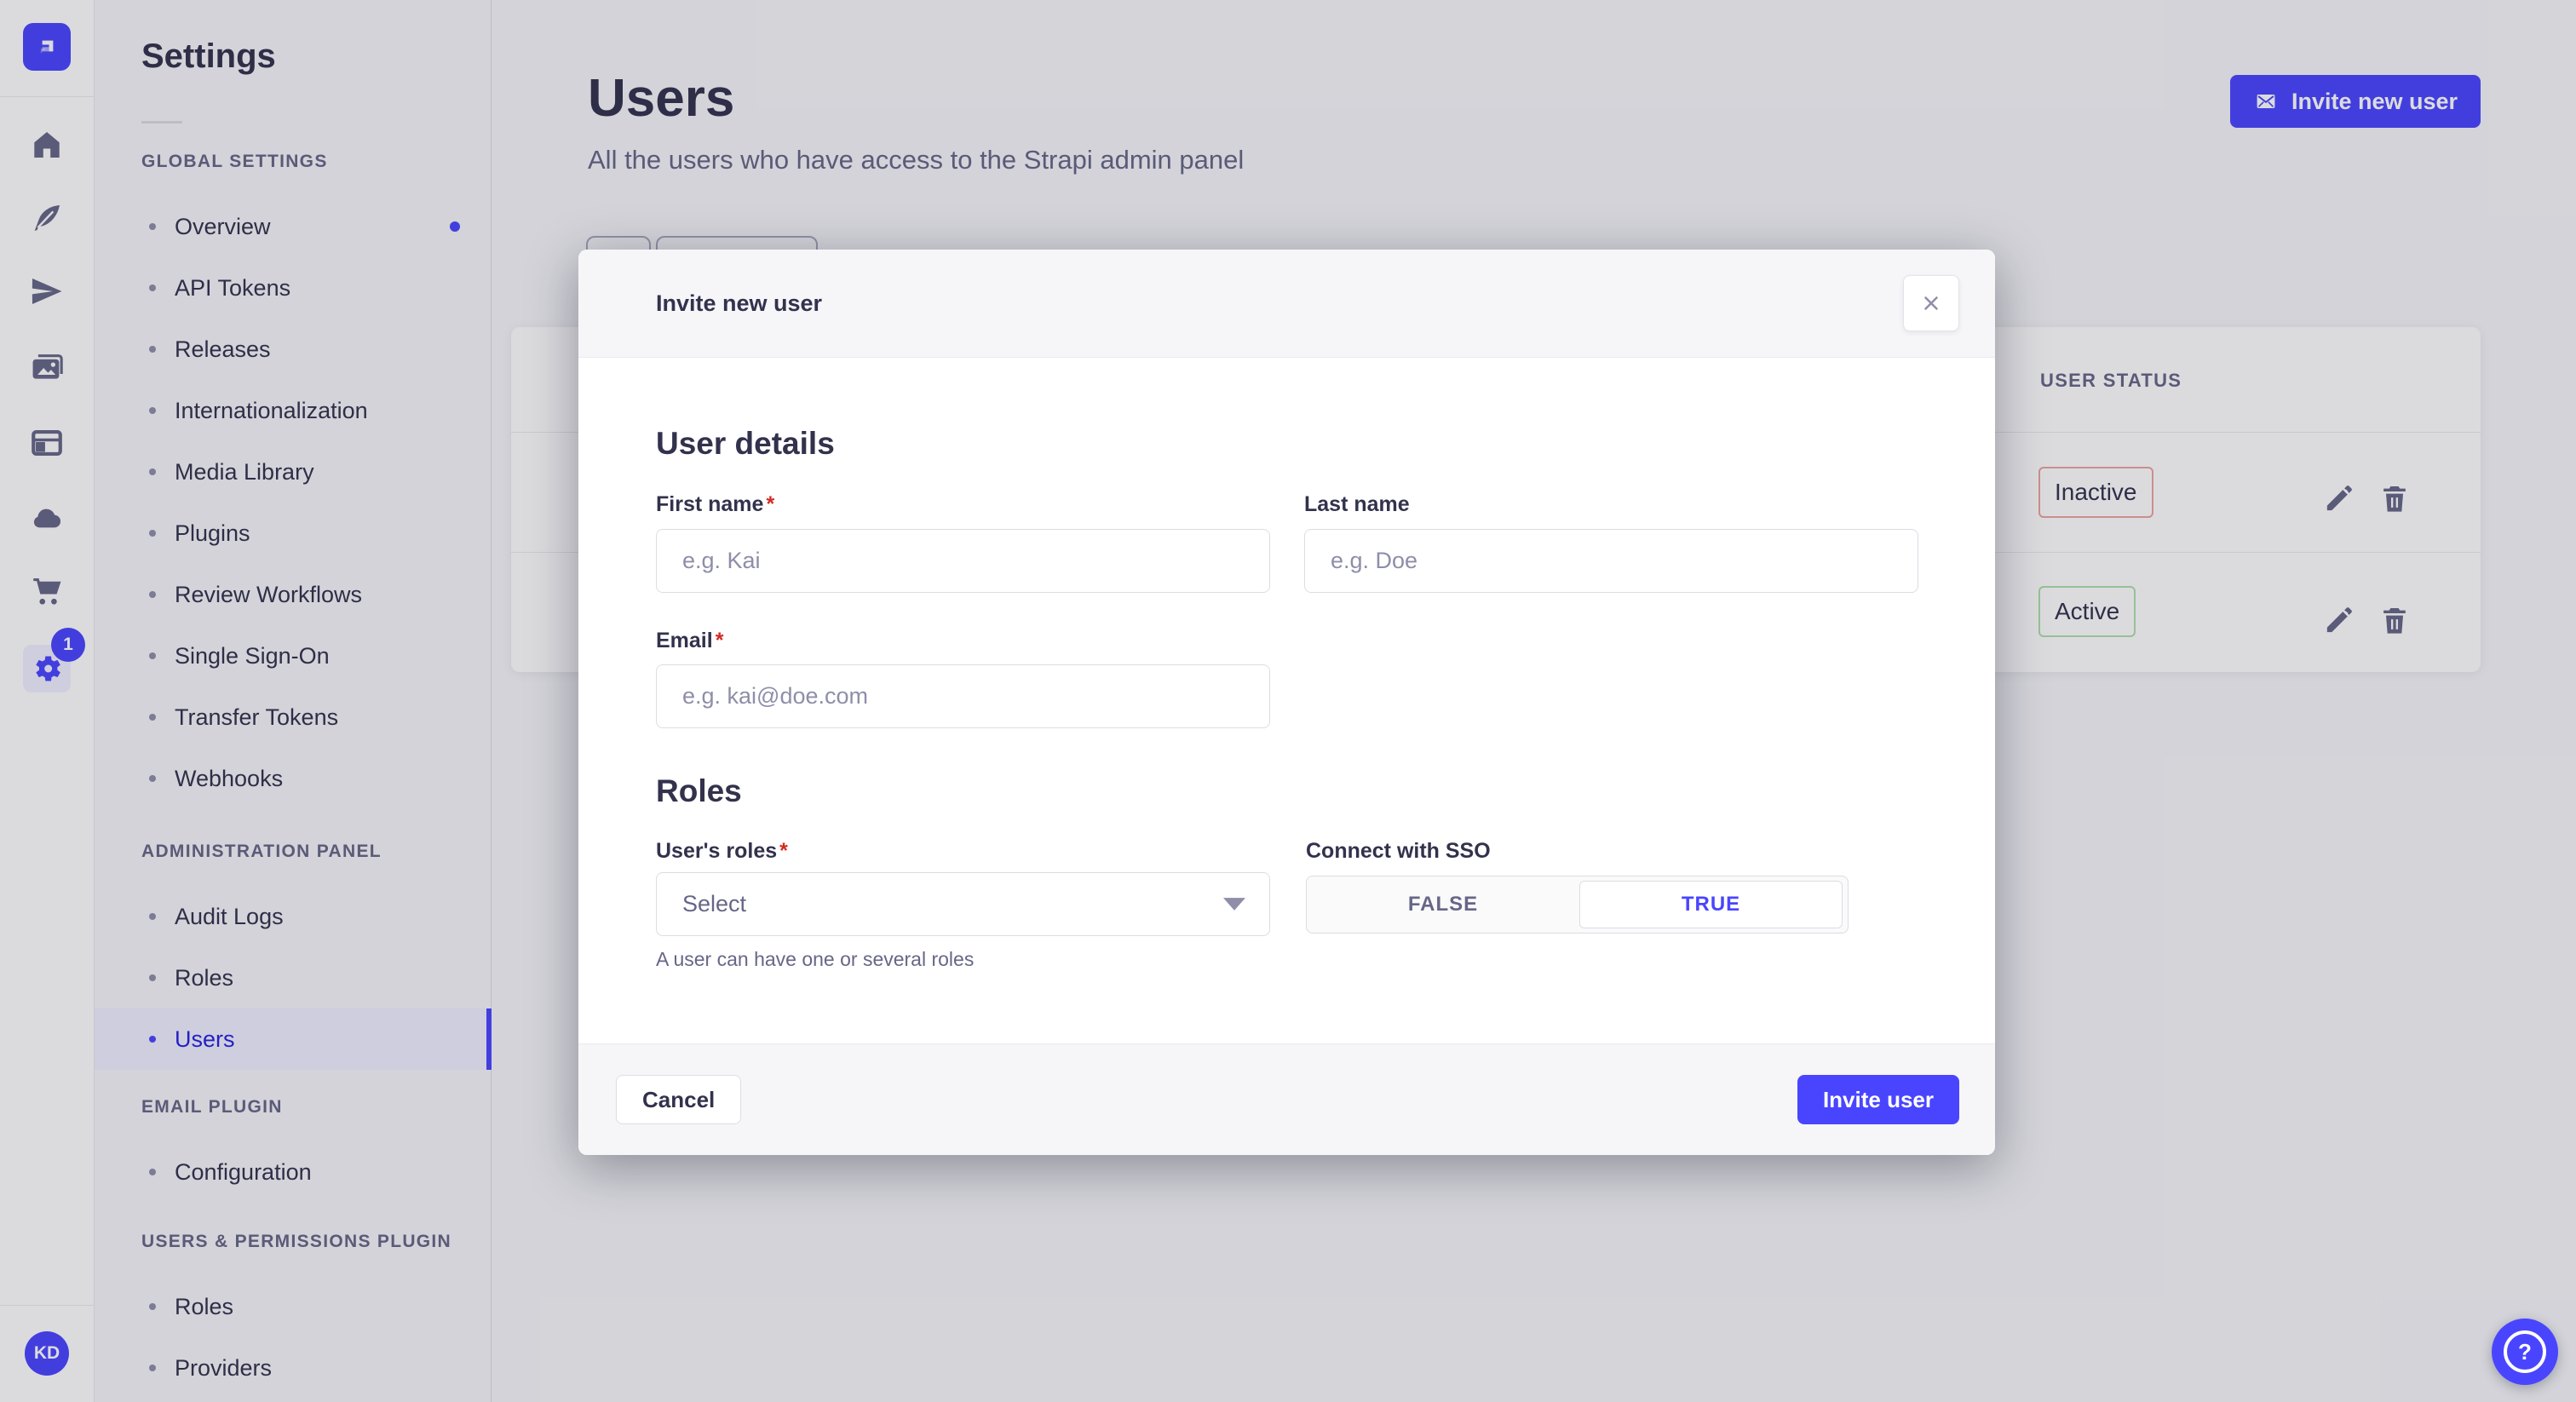 This screenshot has width=2576, height=1402. What do you see at coordinates (293, 533) in the screenshot?
I see `sidebar-item-plugins: Plugins` at bounding box center [293, 533].